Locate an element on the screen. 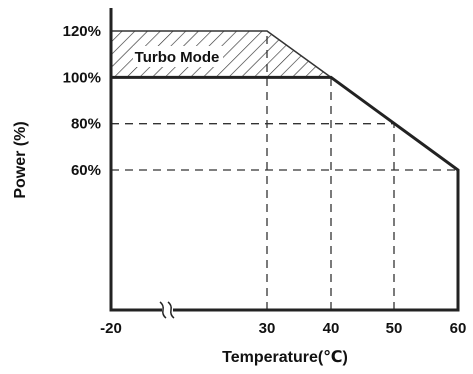 This screenshot has width=473, height=374. axis-break-gap is located at coordinates (167, 310).